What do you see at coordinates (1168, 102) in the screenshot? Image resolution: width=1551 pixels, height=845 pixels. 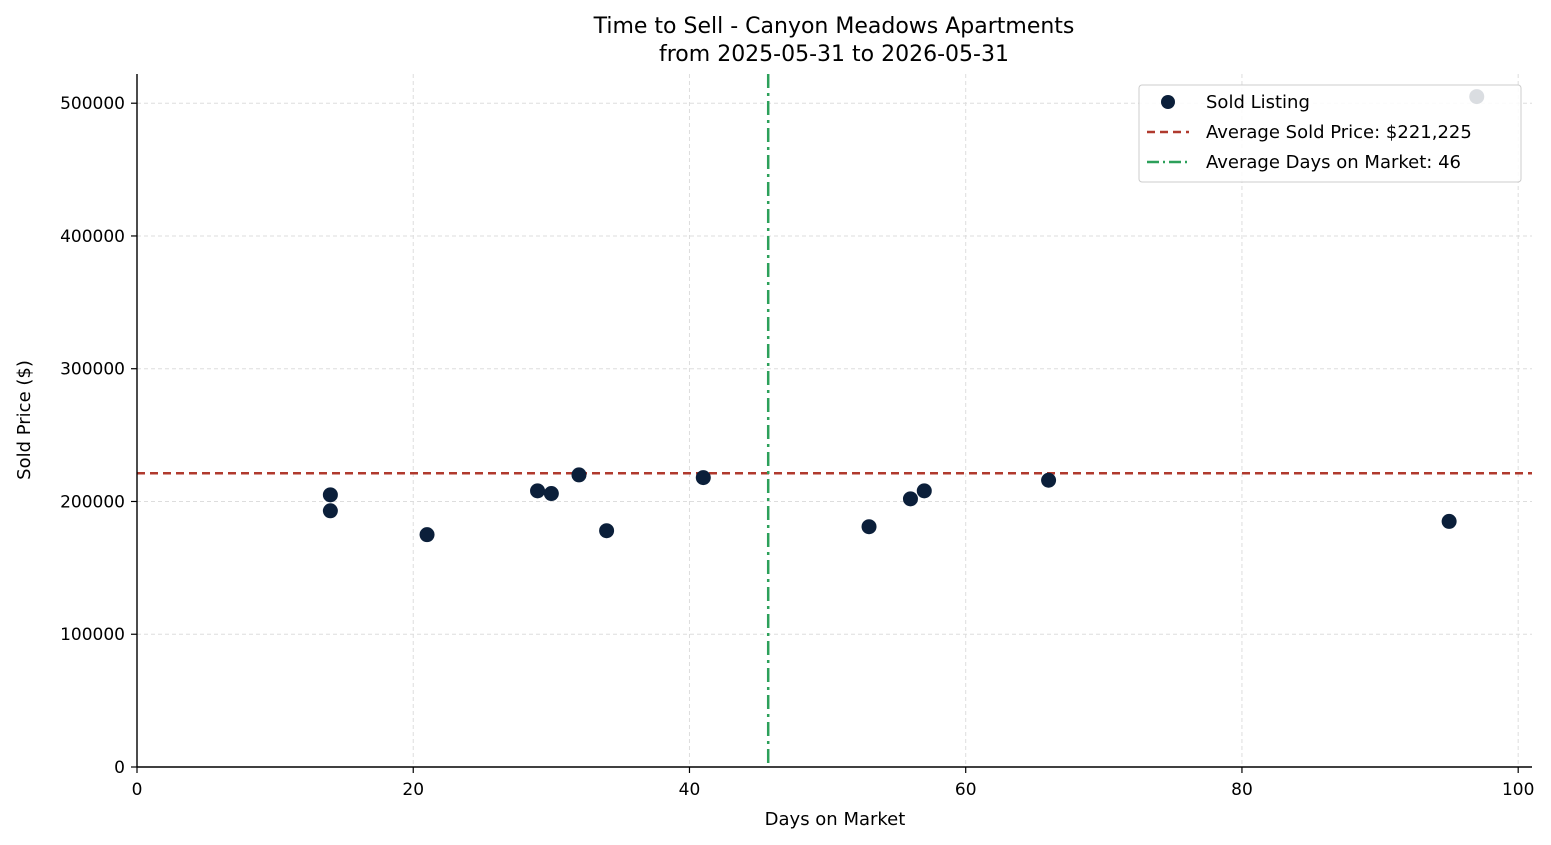 I see `legend-marker-sold-listing` at bounding box center [1168, 102].